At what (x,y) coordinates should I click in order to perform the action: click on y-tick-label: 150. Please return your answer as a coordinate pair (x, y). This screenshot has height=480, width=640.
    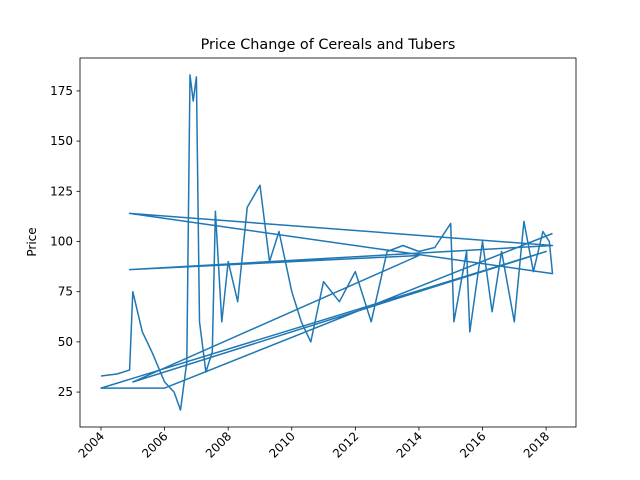
    Looking at the image, I should click on (61, 141).